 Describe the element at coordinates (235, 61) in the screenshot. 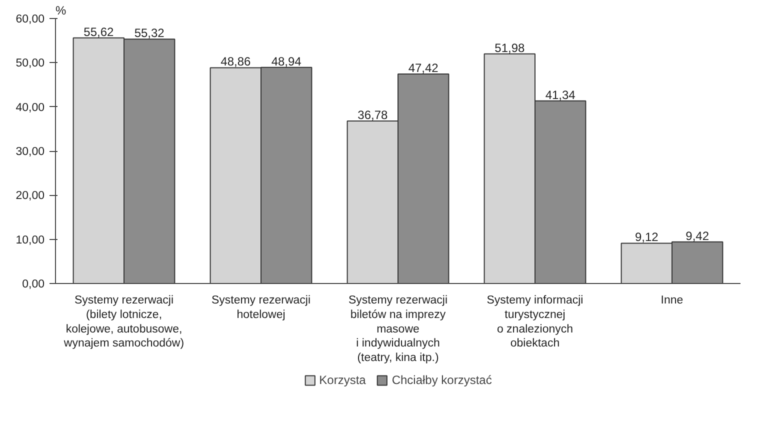

I see `data-label: 48,86` at that location.